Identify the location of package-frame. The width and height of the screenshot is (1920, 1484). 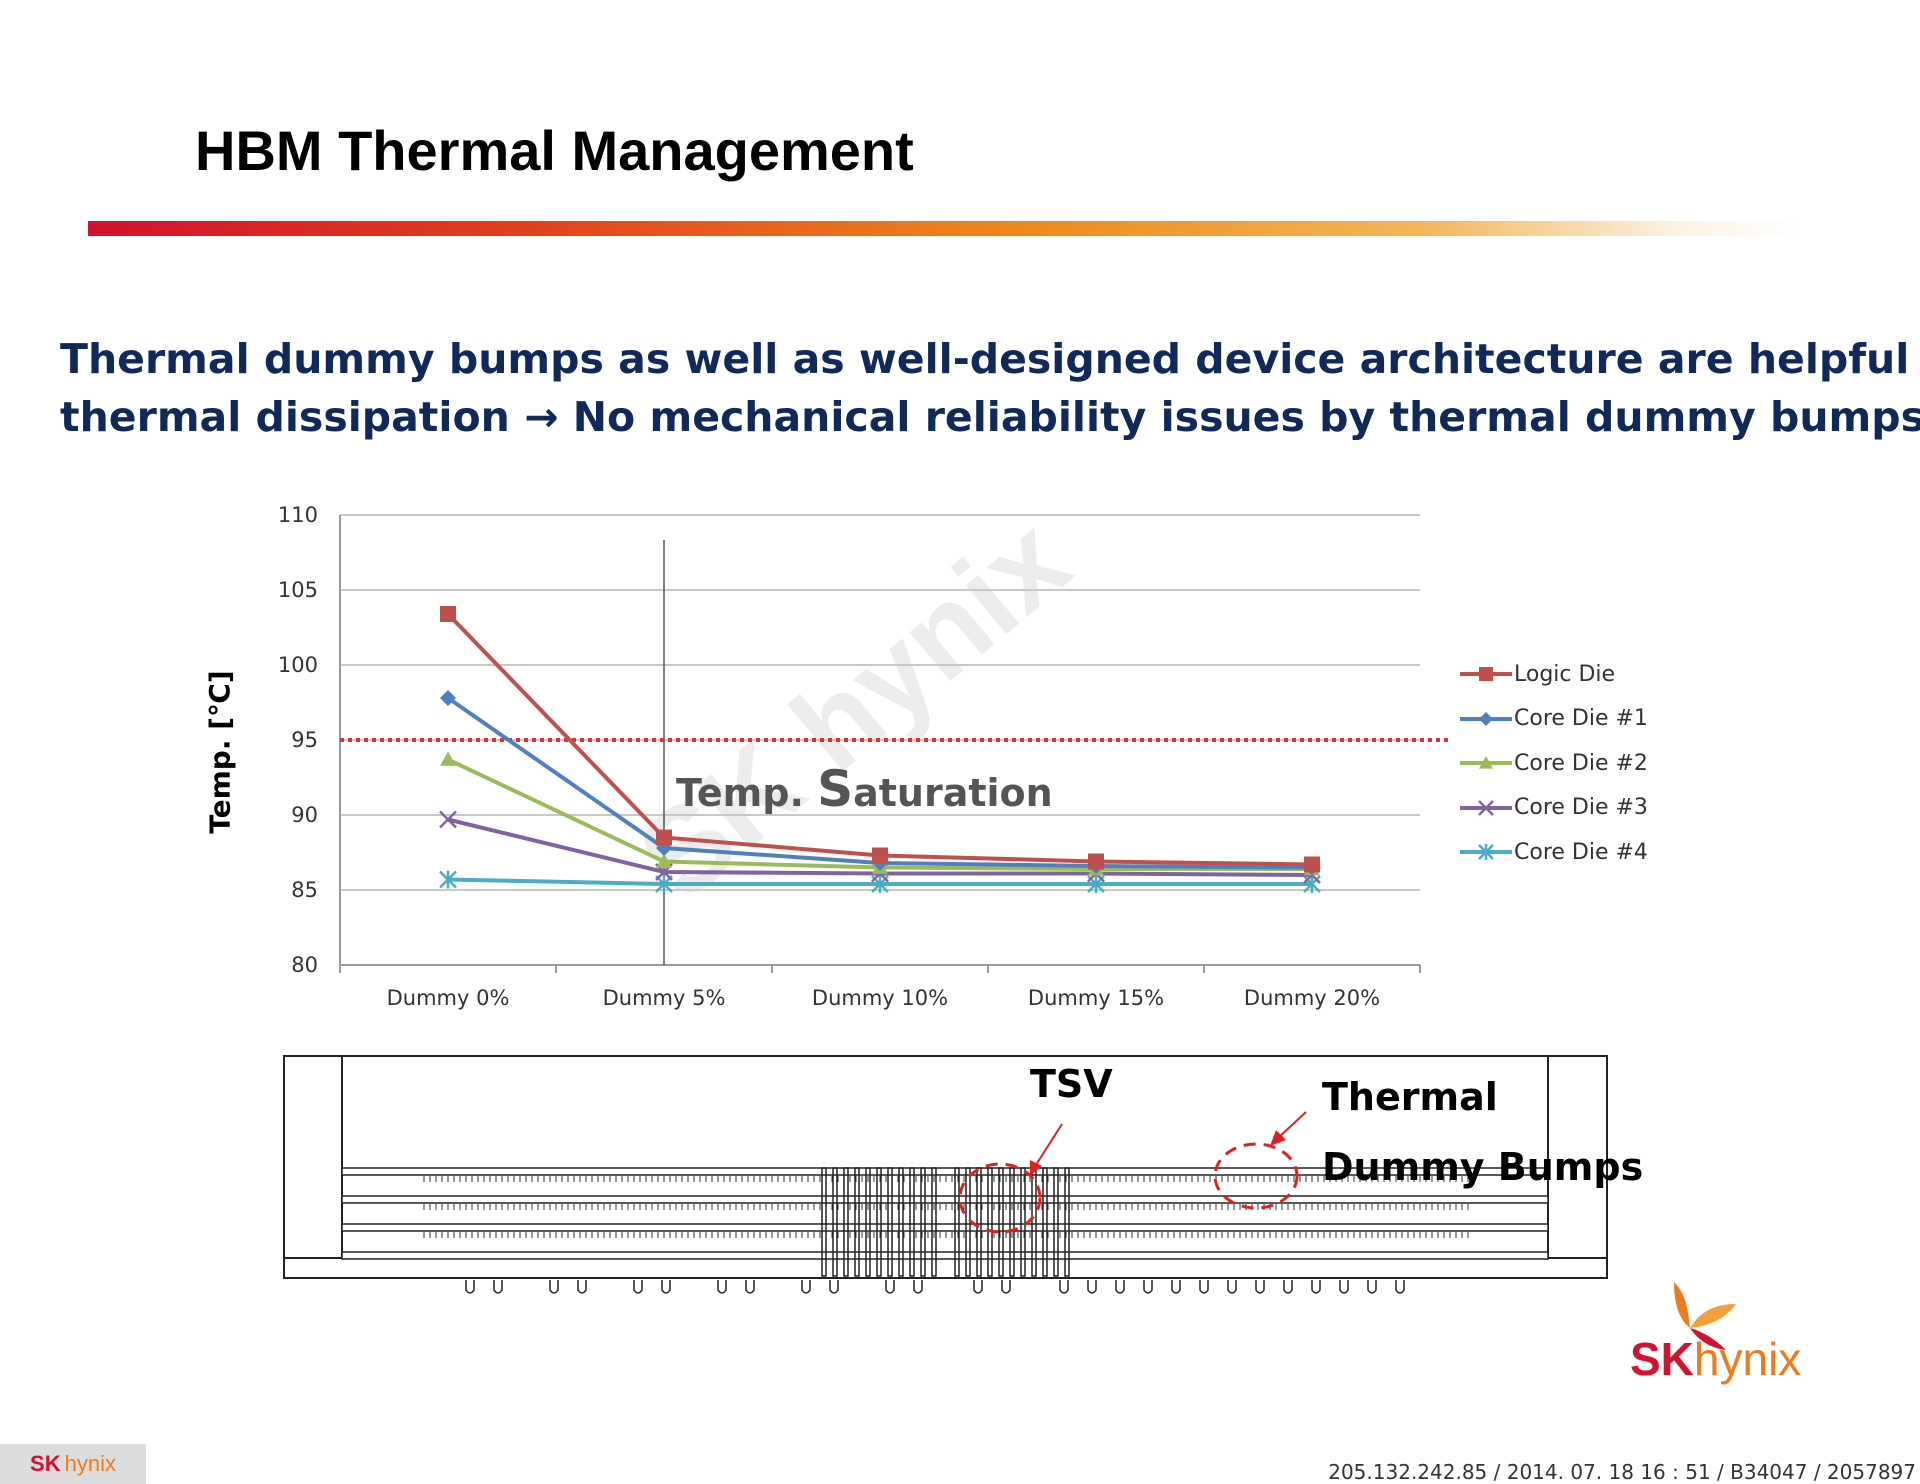
(945, 1167).